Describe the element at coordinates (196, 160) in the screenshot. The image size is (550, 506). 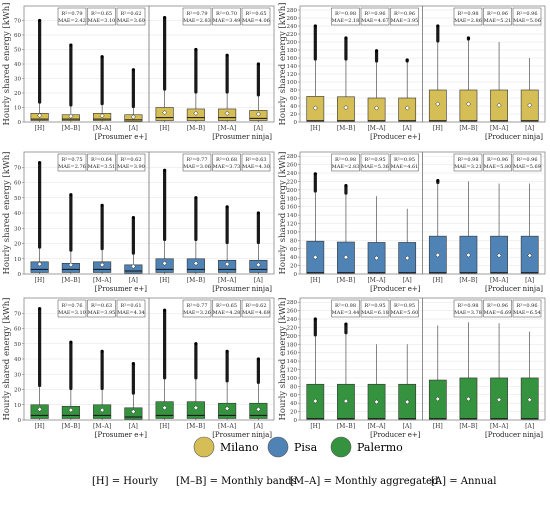
I see `stat-r2: R²=0.77` at that location.